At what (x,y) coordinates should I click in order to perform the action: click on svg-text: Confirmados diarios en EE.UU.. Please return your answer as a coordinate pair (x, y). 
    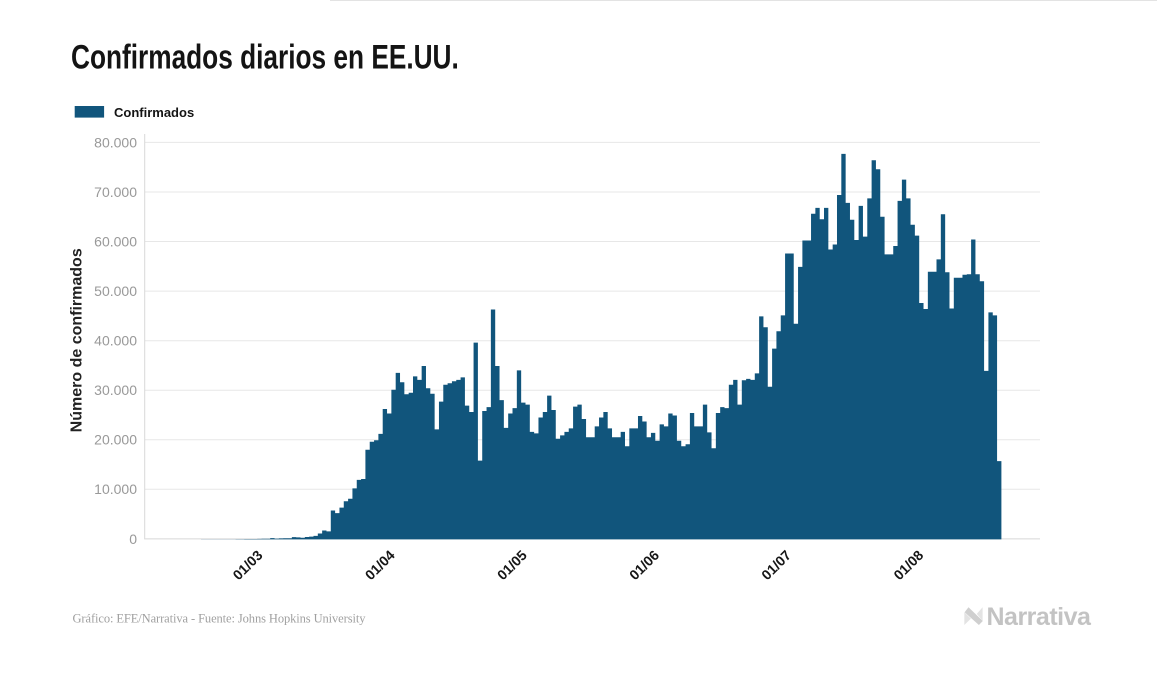
    Looking at the image, I should click on (265, 57).